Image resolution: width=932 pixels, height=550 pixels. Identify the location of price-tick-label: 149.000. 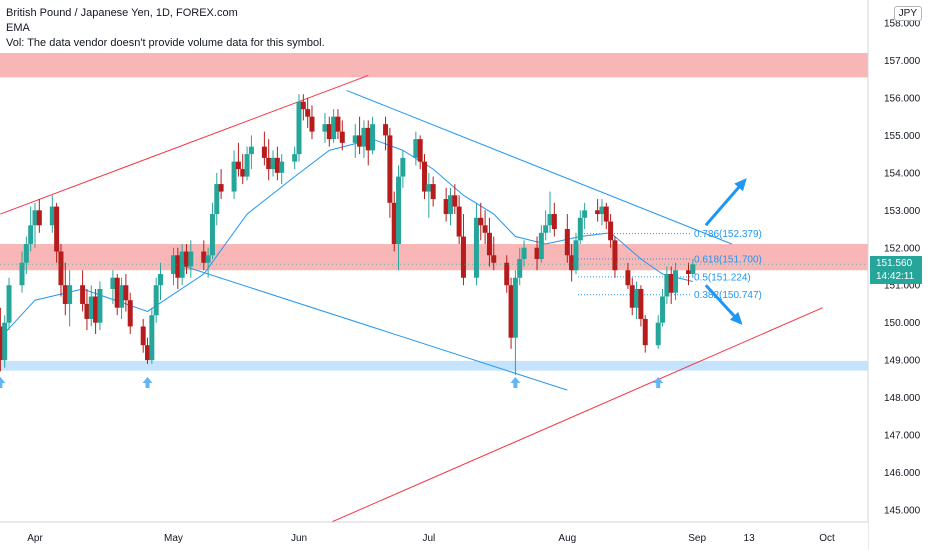
(902, 361).